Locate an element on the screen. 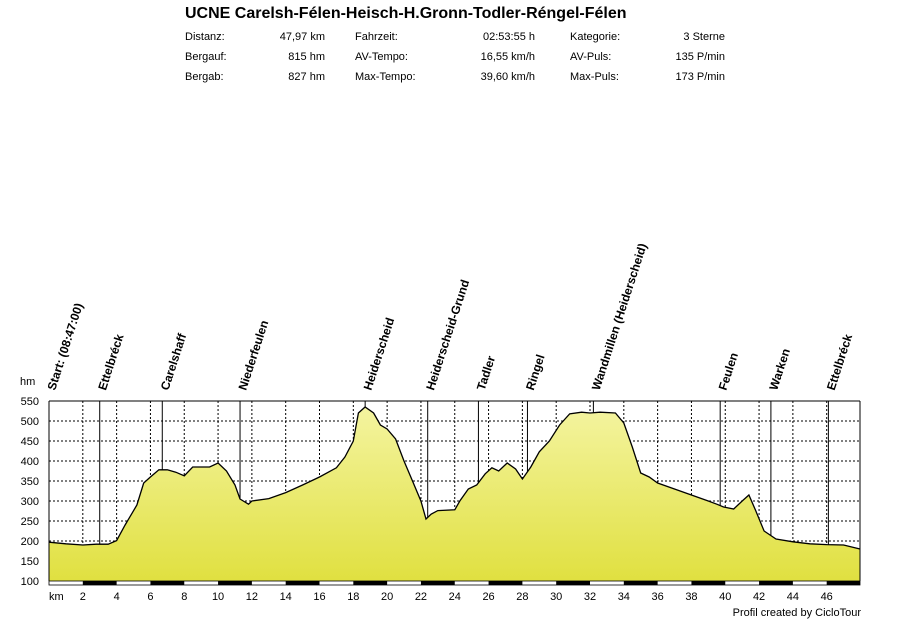 Image resolution: width=910 pixels, height=621 pixels. stat-value-ascent: 815 hm is located at coordinates (306, 57).